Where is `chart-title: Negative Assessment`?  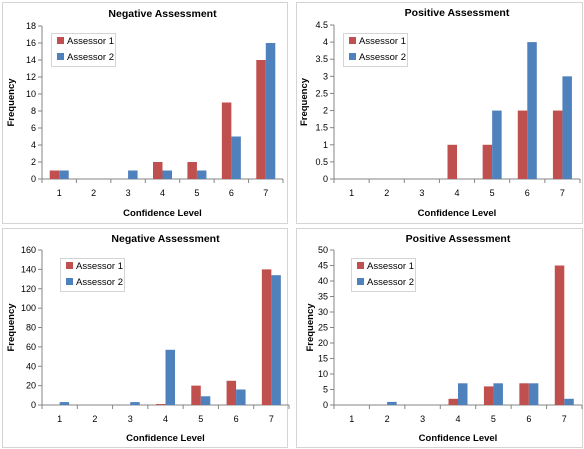
chart-title: Negative Assessment is located at coordinates (162, 14).